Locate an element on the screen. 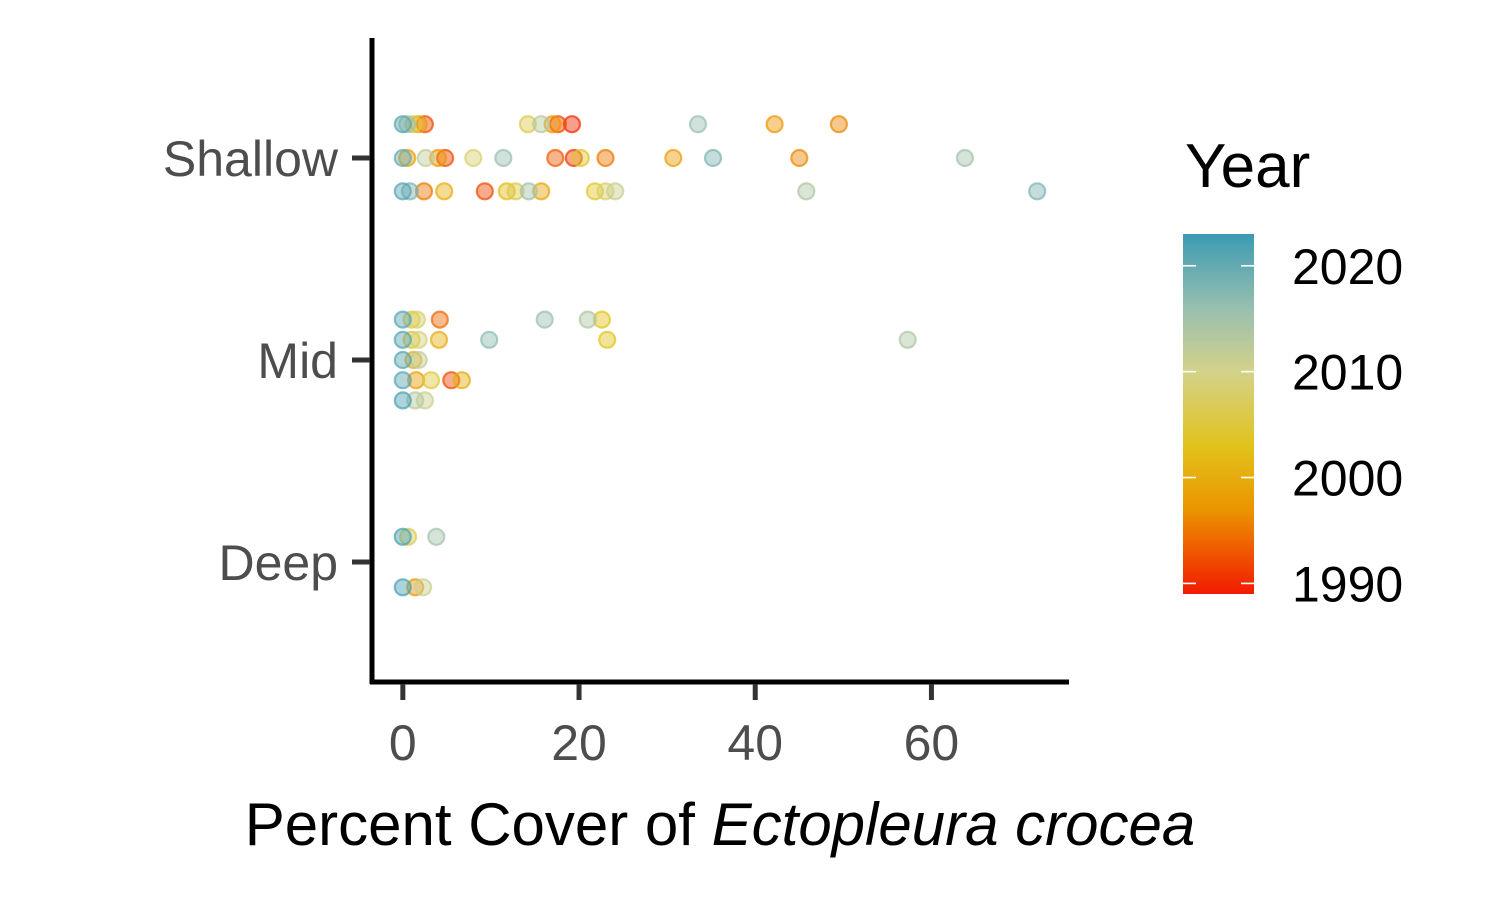 Image resolution: width=1500 pixels, height=900 pixels. x-tick-label: 60 is located at coordinates (932, 743).